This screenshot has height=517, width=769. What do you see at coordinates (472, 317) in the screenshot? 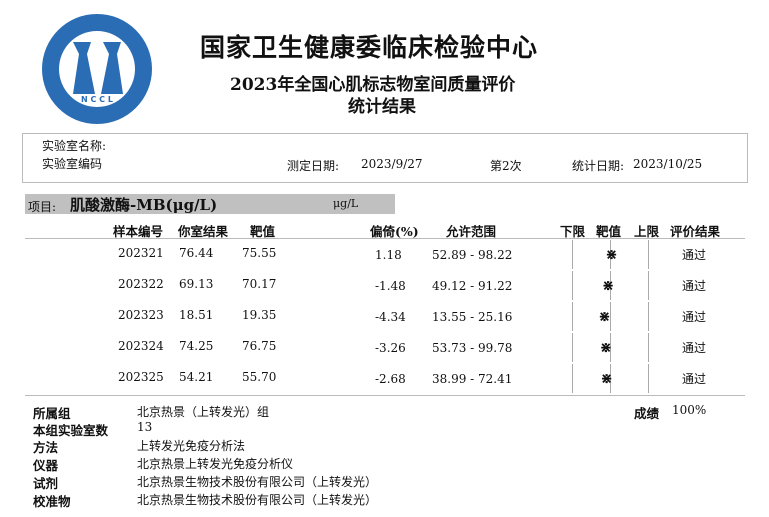
I see `allowed-range: 13.55 - 25.16` at bounding box center [472, 317].